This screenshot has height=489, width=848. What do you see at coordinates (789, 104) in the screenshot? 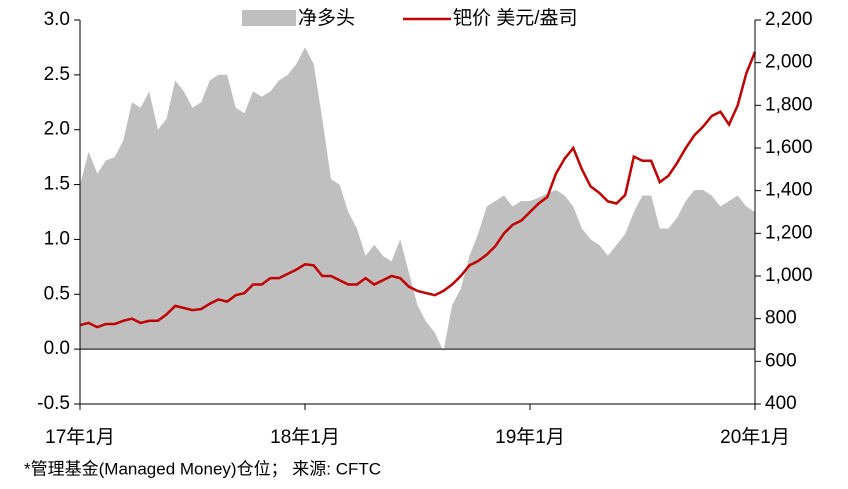
I see `y2-tick-label: 1,800` at bounding box center [789, 104].